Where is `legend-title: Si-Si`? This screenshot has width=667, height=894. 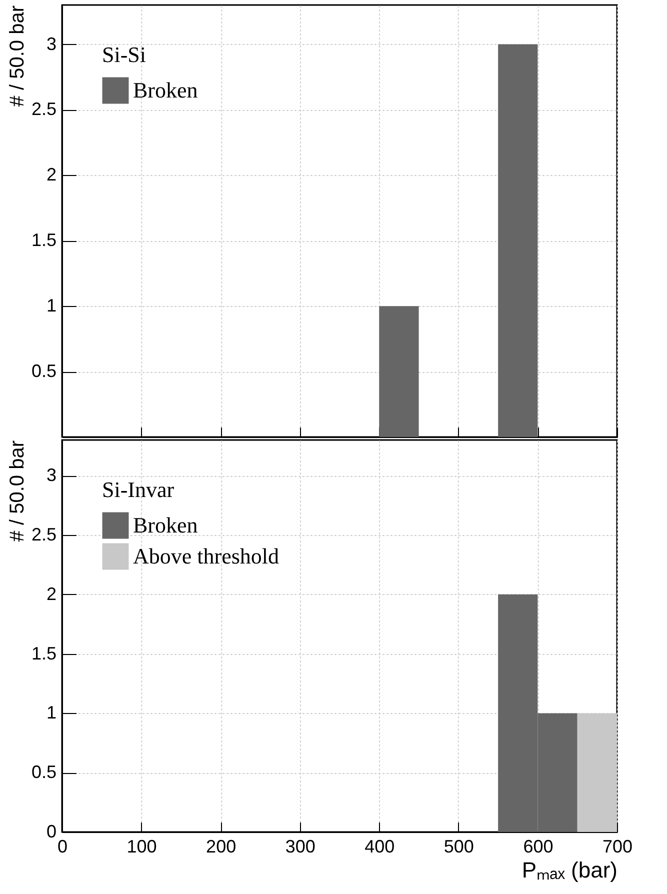
legend-title: Si-Si is located at coordinates (124, 54).